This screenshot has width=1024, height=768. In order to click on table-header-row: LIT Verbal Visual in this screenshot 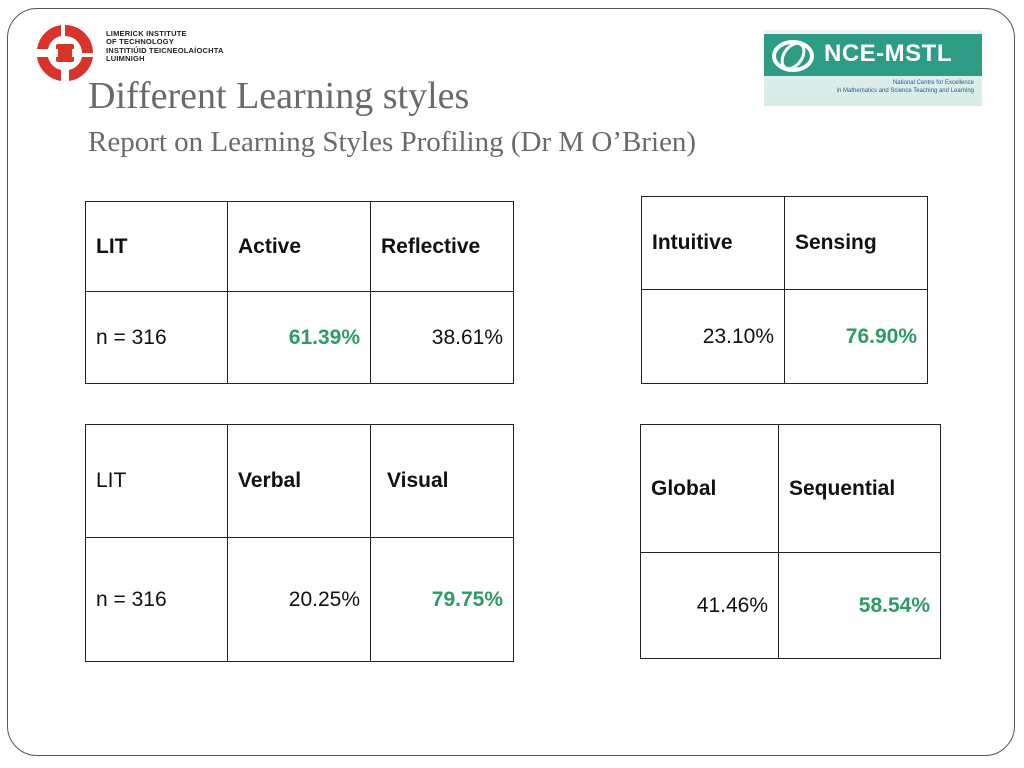, I will do `click(299, 481)`.